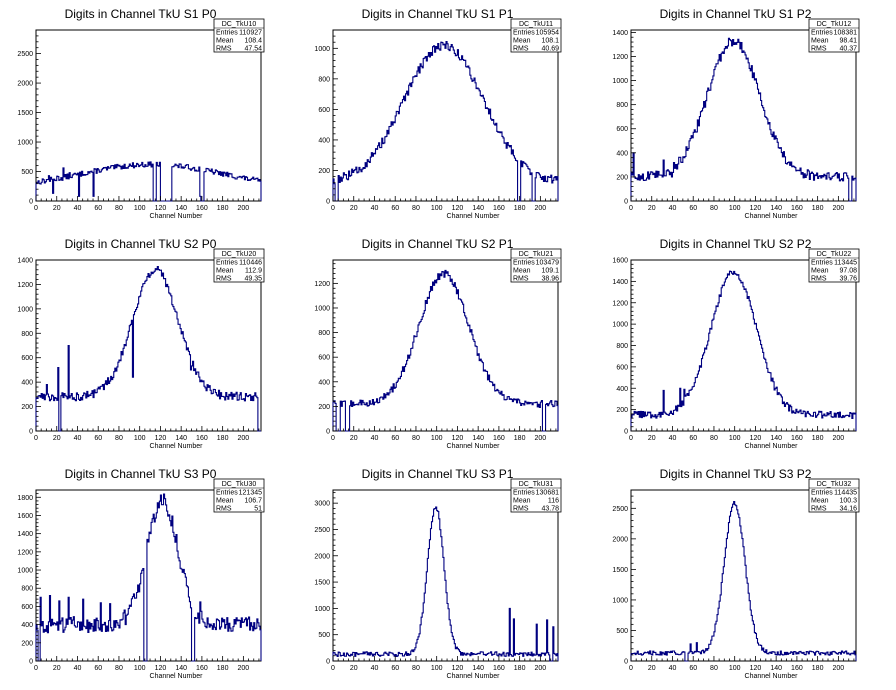  What do you see at coordinates (848, 279) in the screenshot?
I see `stats-value-rms: 39.76` at bounding box center [848, 279].